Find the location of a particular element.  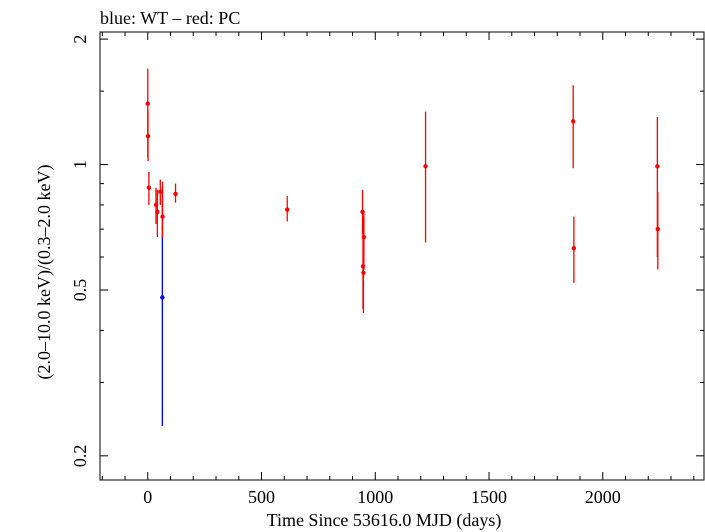

chart-title: blue: WT – red: PC is located at coordinates (170, 18).